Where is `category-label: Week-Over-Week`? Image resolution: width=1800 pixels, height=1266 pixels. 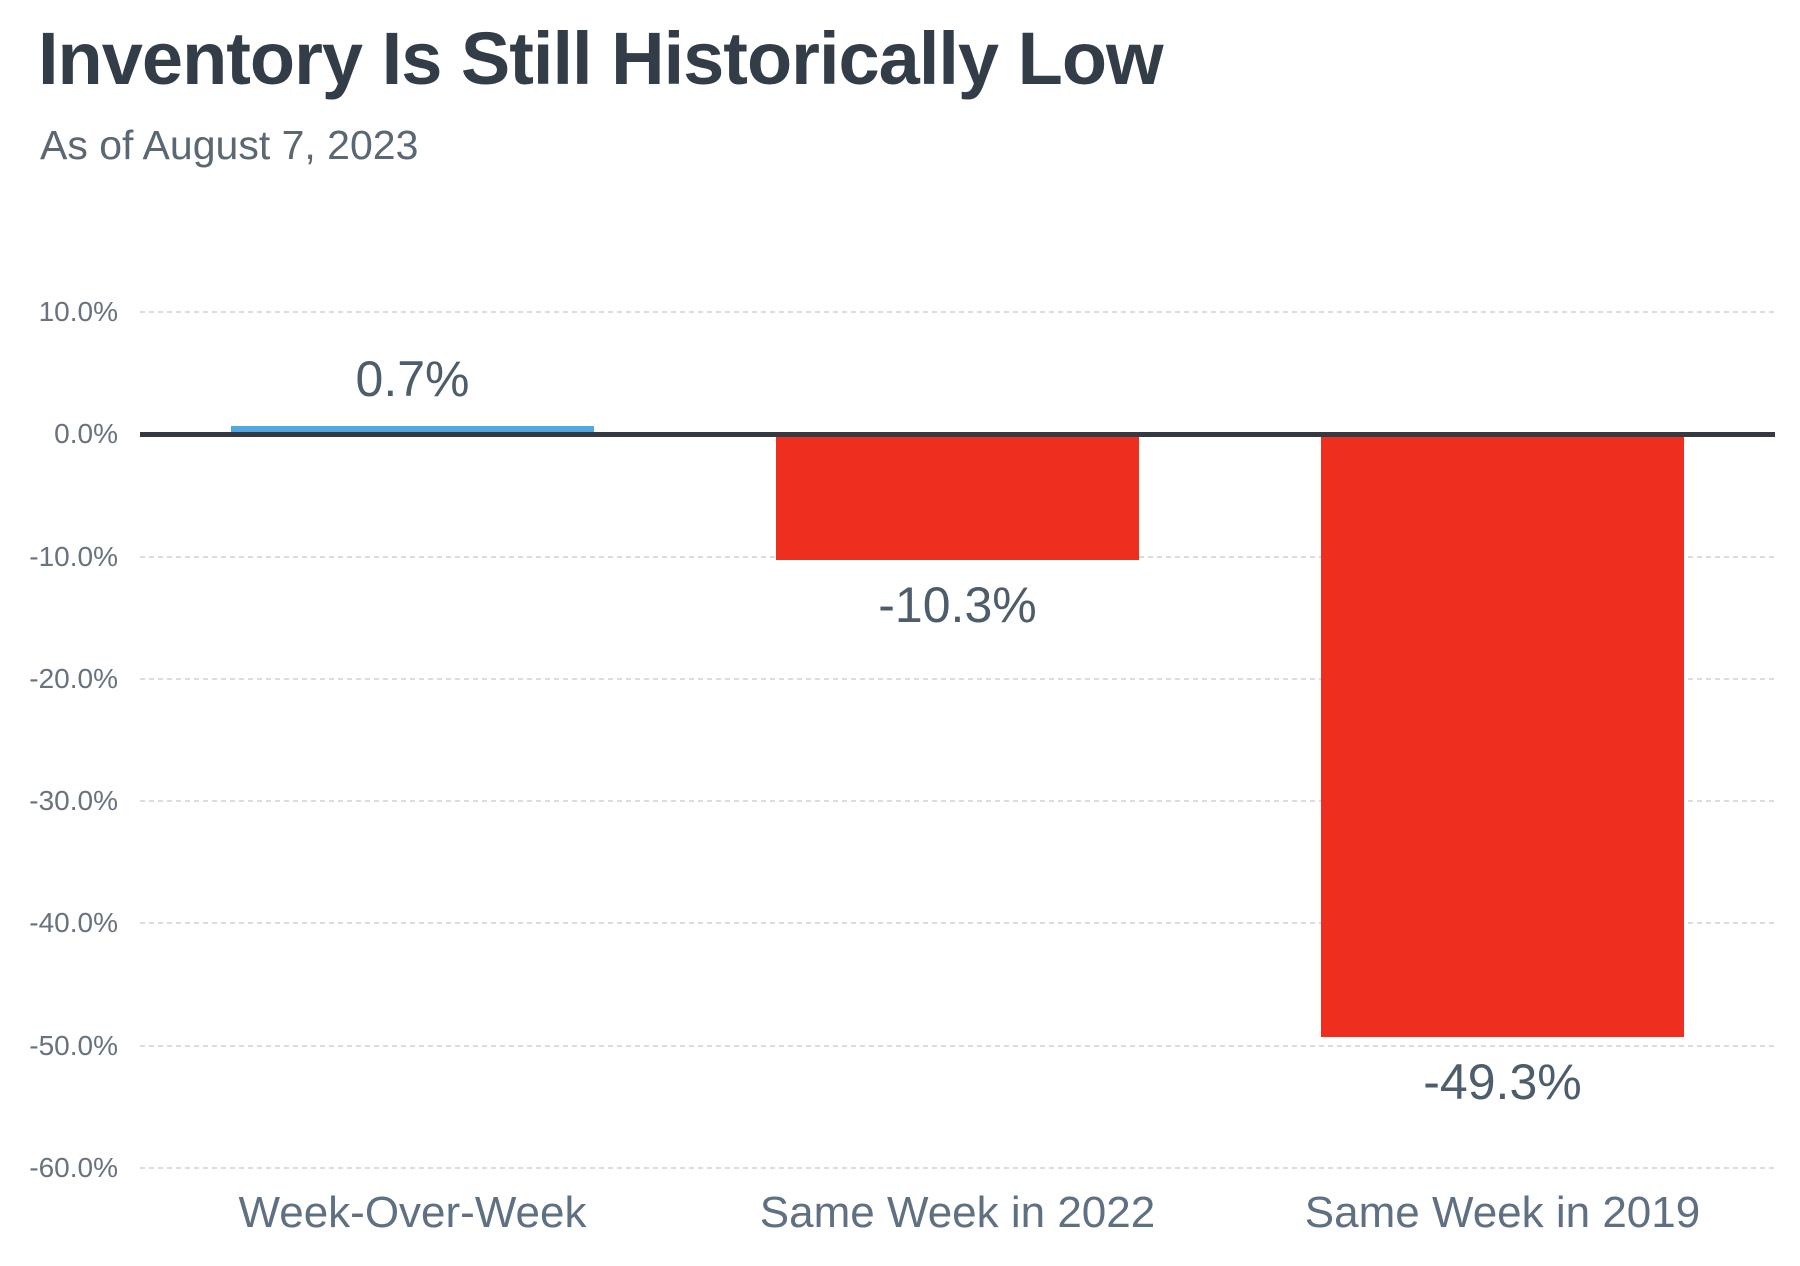
category-label: Week-Over-Week is located at coordinates (412, 1212).